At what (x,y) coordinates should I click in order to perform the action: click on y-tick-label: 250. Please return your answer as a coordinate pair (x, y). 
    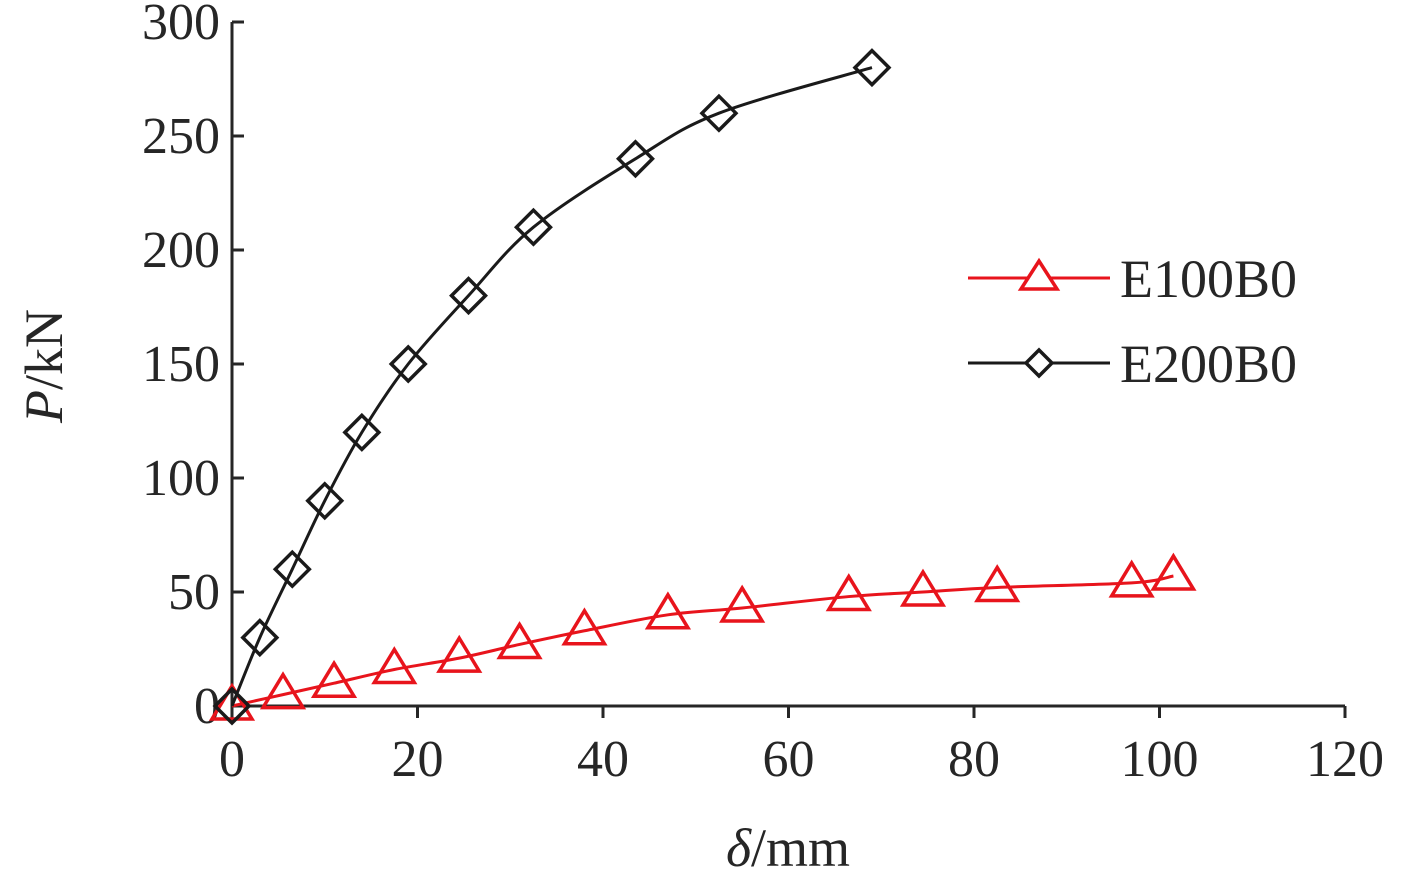
    Looking at the image, I should click on (181, 136).